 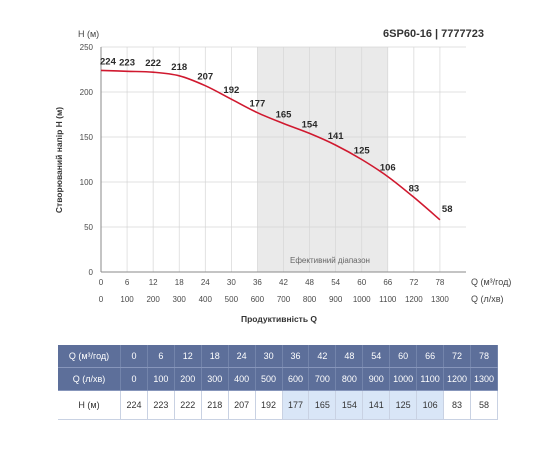 I want to click on table-cell: 1000, so click(x=403, y=379).